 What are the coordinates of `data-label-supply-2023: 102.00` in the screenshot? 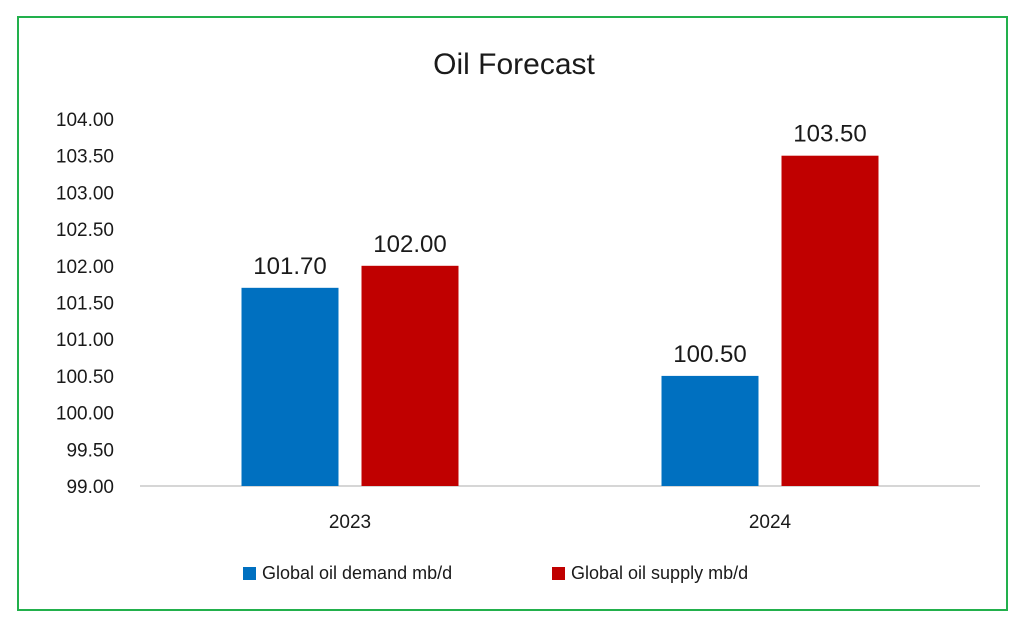 It's located at (409, 244).